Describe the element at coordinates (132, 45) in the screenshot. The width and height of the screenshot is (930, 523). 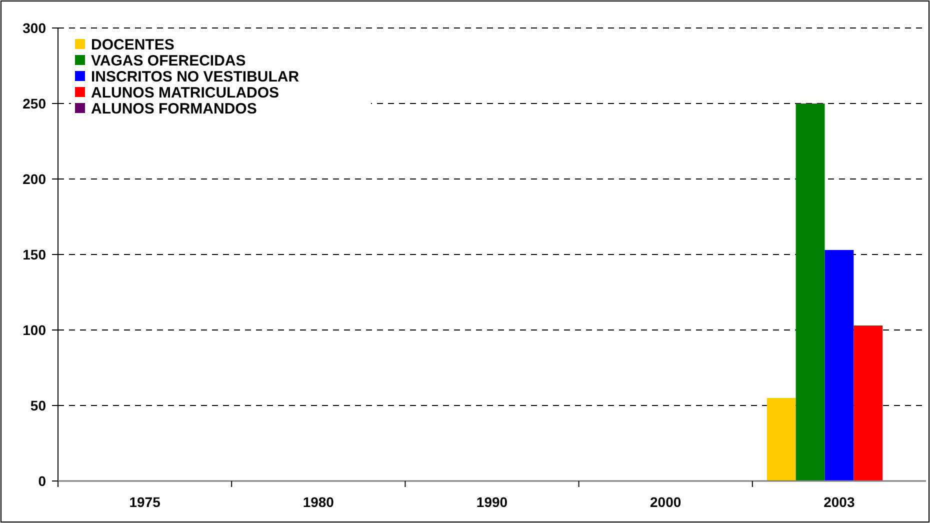
I see `legend-label: DOCENTES` at that location.